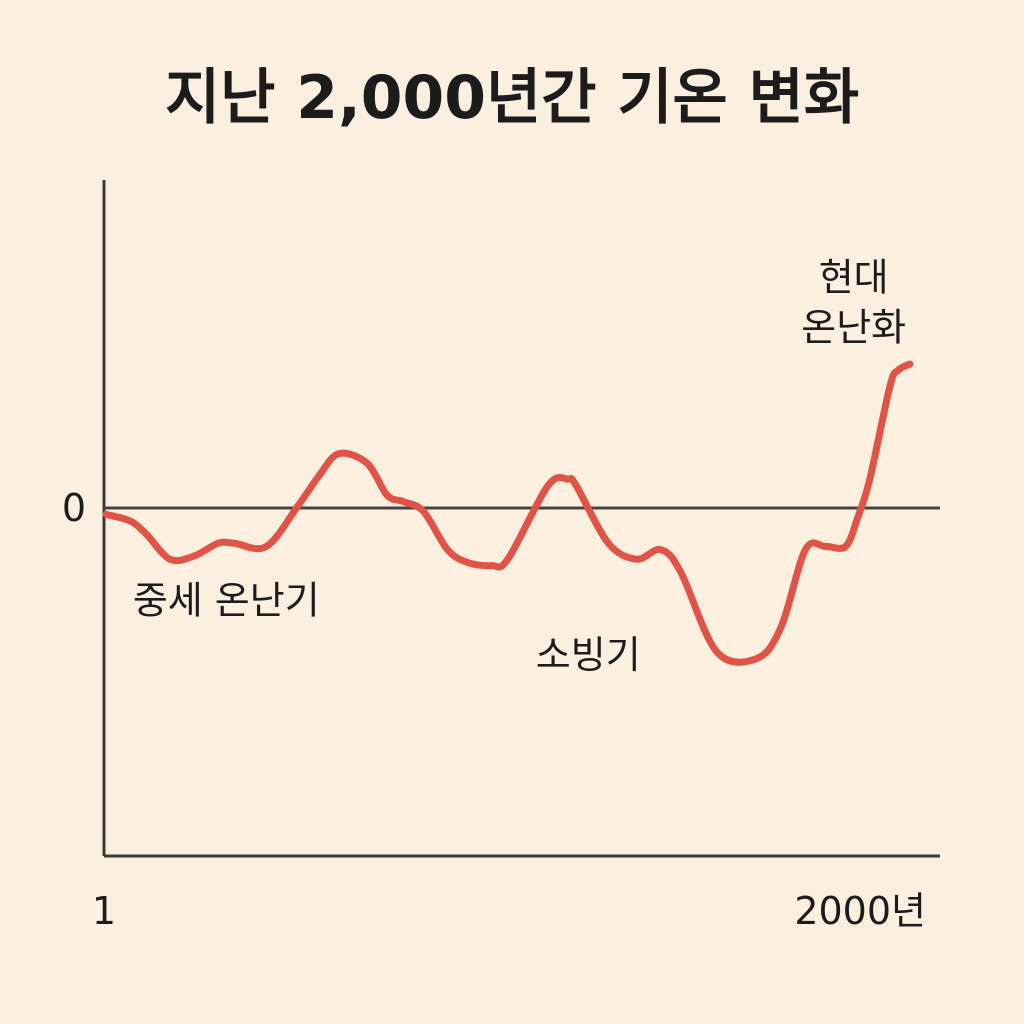 The image size is (1024, 1024). Describe the element at coordinates (860, 911) in the screenshot. I see `x-tick-label-1: 2000년` at that location.